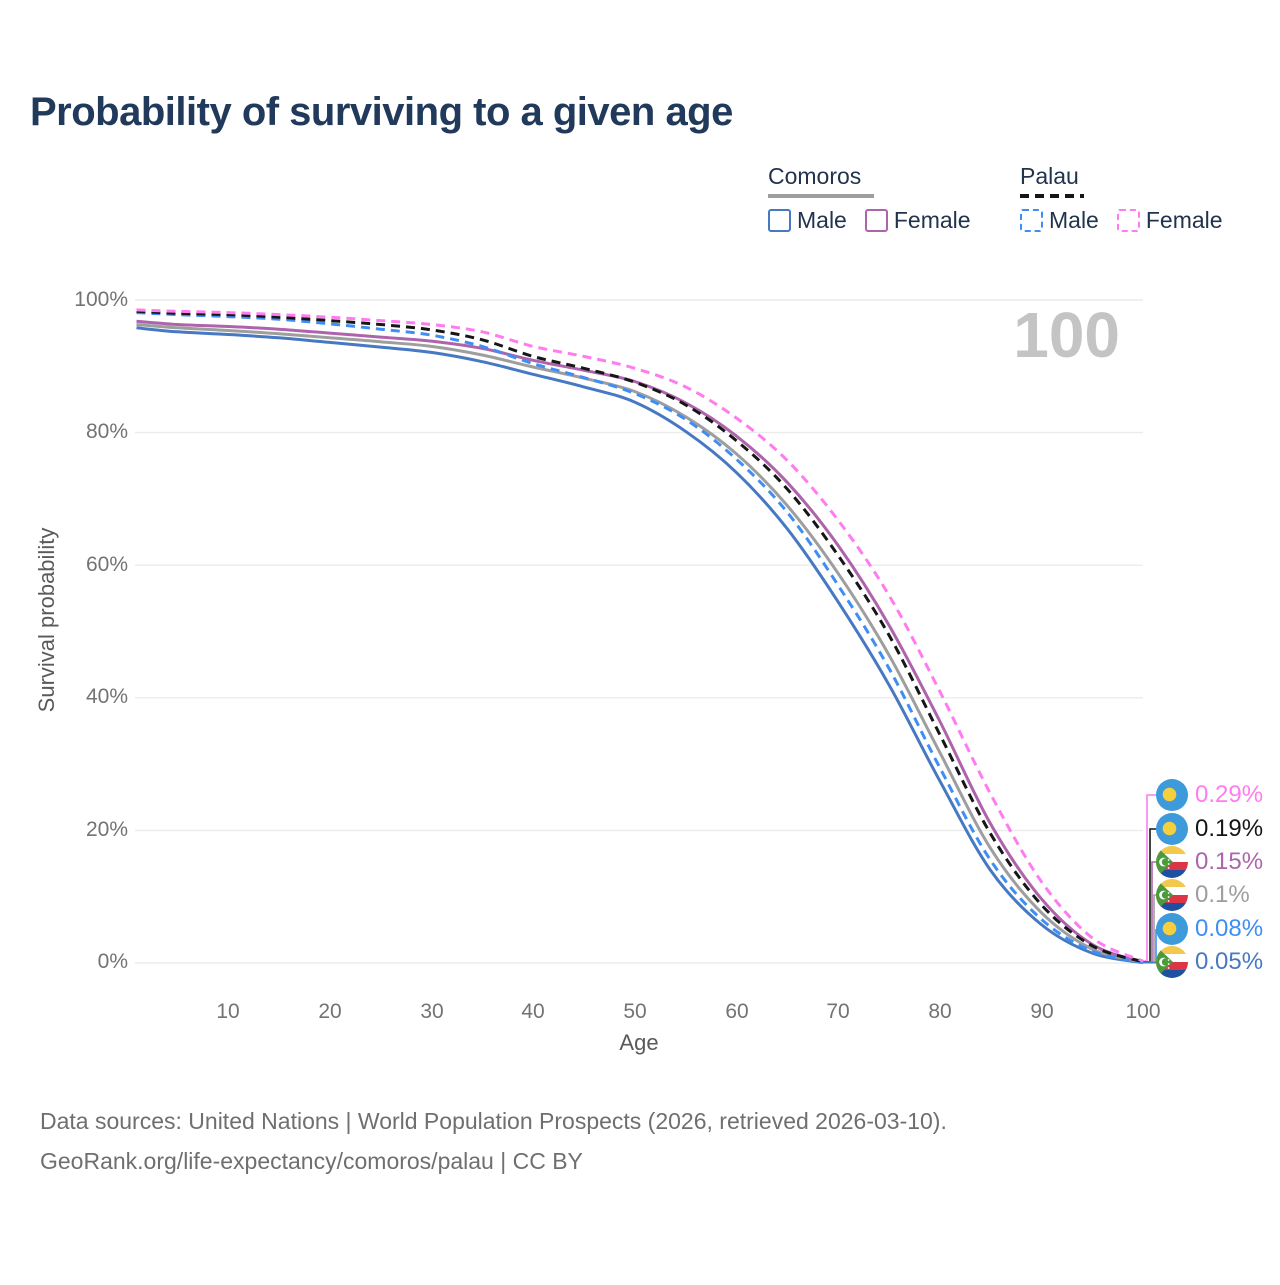 The height and width of the screenshot is (1285, 1280). What do you see at coordinates (1229, 828) in the screenshot?
I see `end-value: 0.19%` at bounding box center [1229, 828].